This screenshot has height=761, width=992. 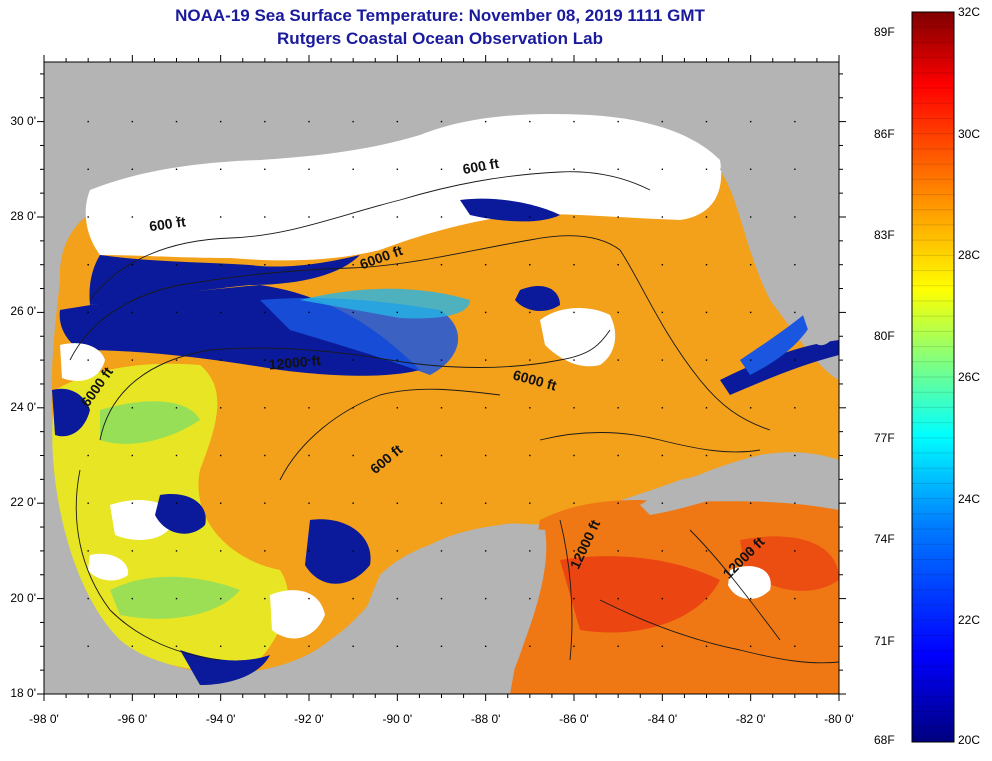 I want to click on celsius-label: 26C, so click(x=969, y=377).